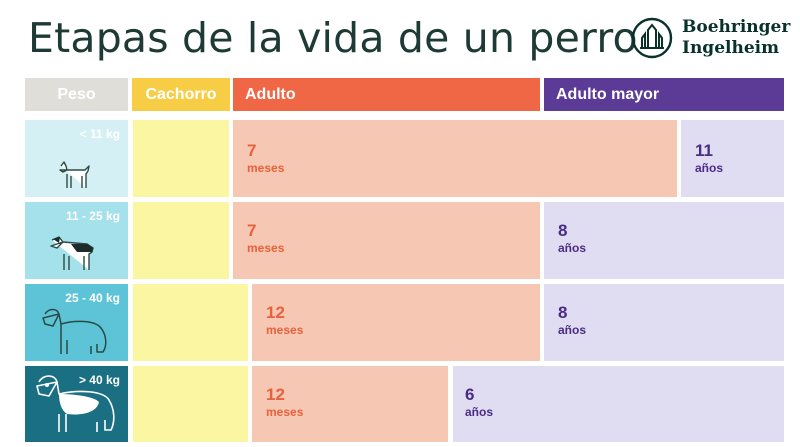 The image size is (800, 447). What do you see at coordinates (92, 216) in the screenshot?
I see `peso-label: 11 - 25 kg` at bounding box center [92, 216].